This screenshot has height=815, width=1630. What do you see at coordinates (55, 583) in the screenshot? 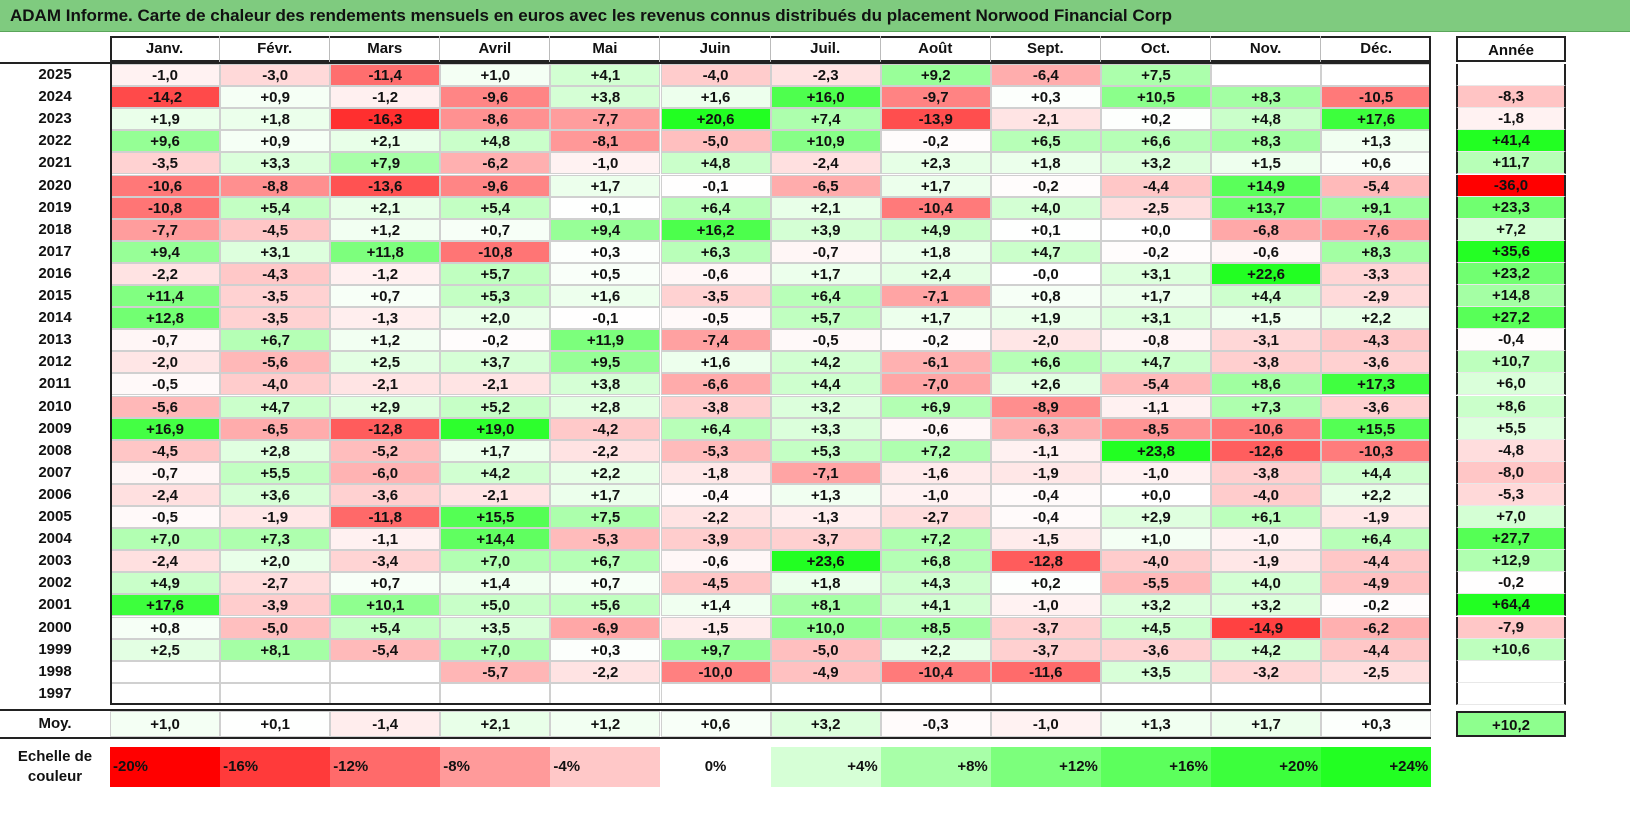
I see `row-year-label: 2002` at bounding box center [55, 583].